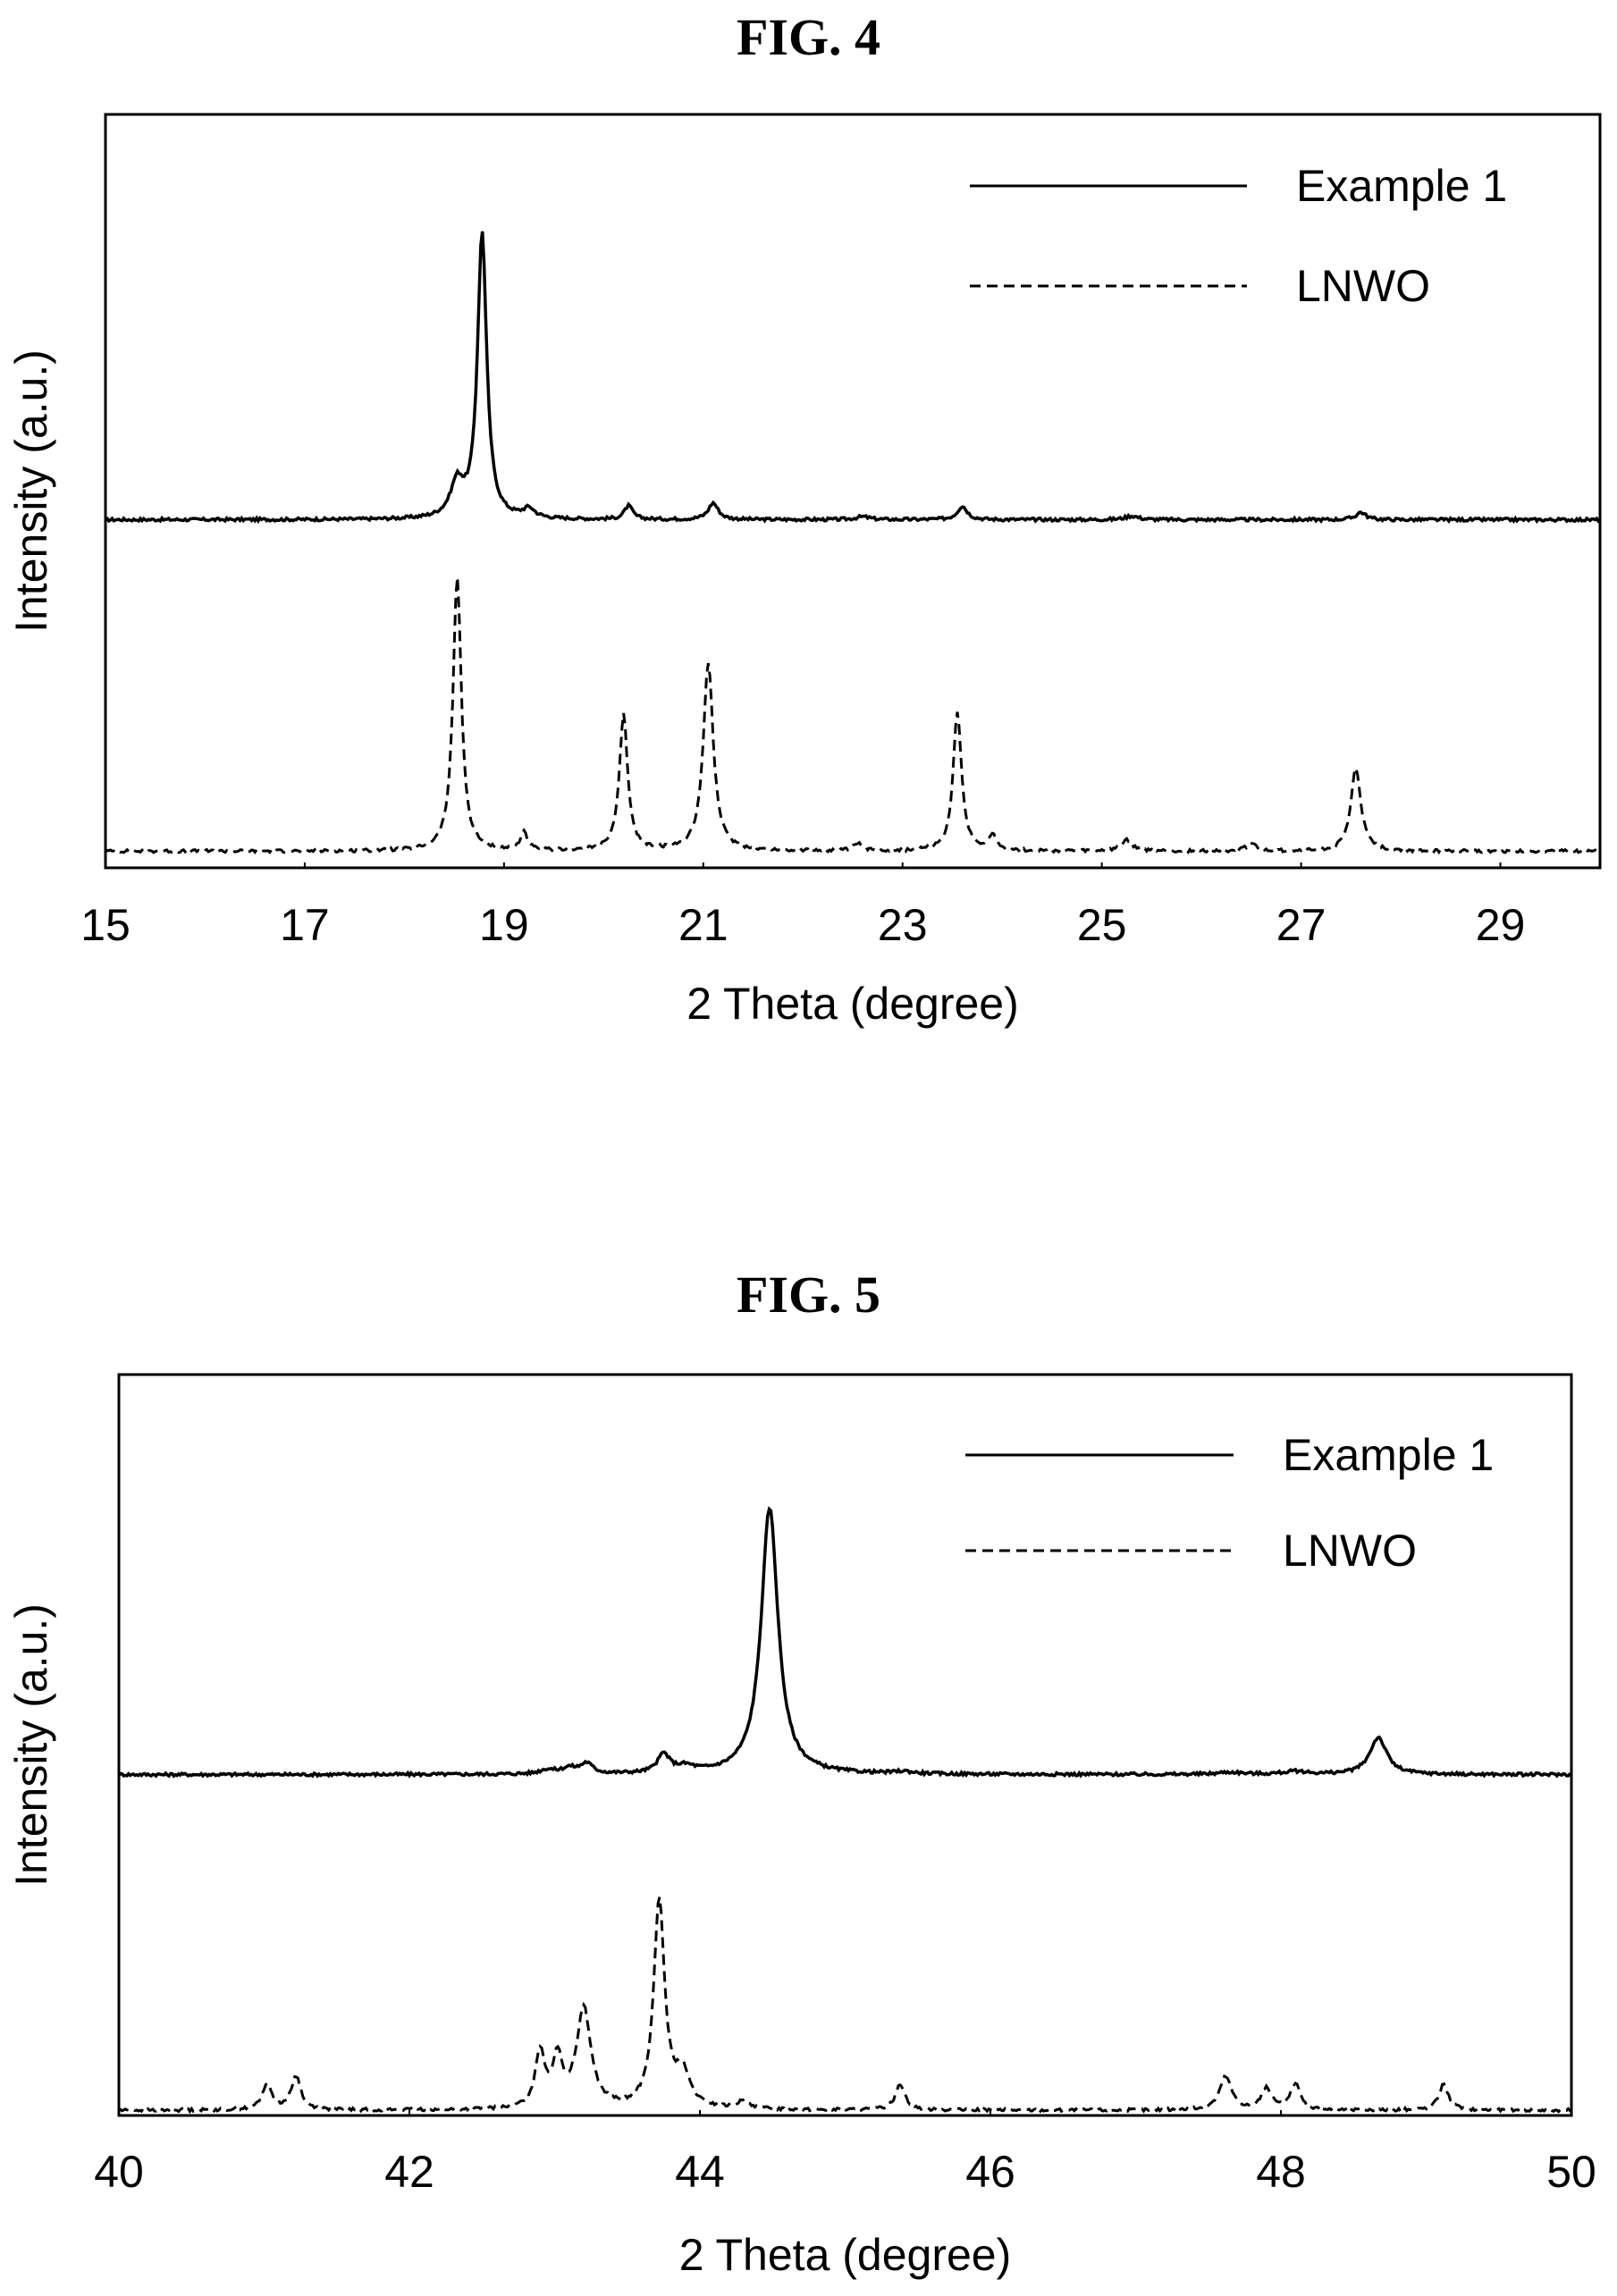 The width and height of the screenshot is (1617, 2296). I want to click on x-tick-label: 48, so click(1281, 2172).